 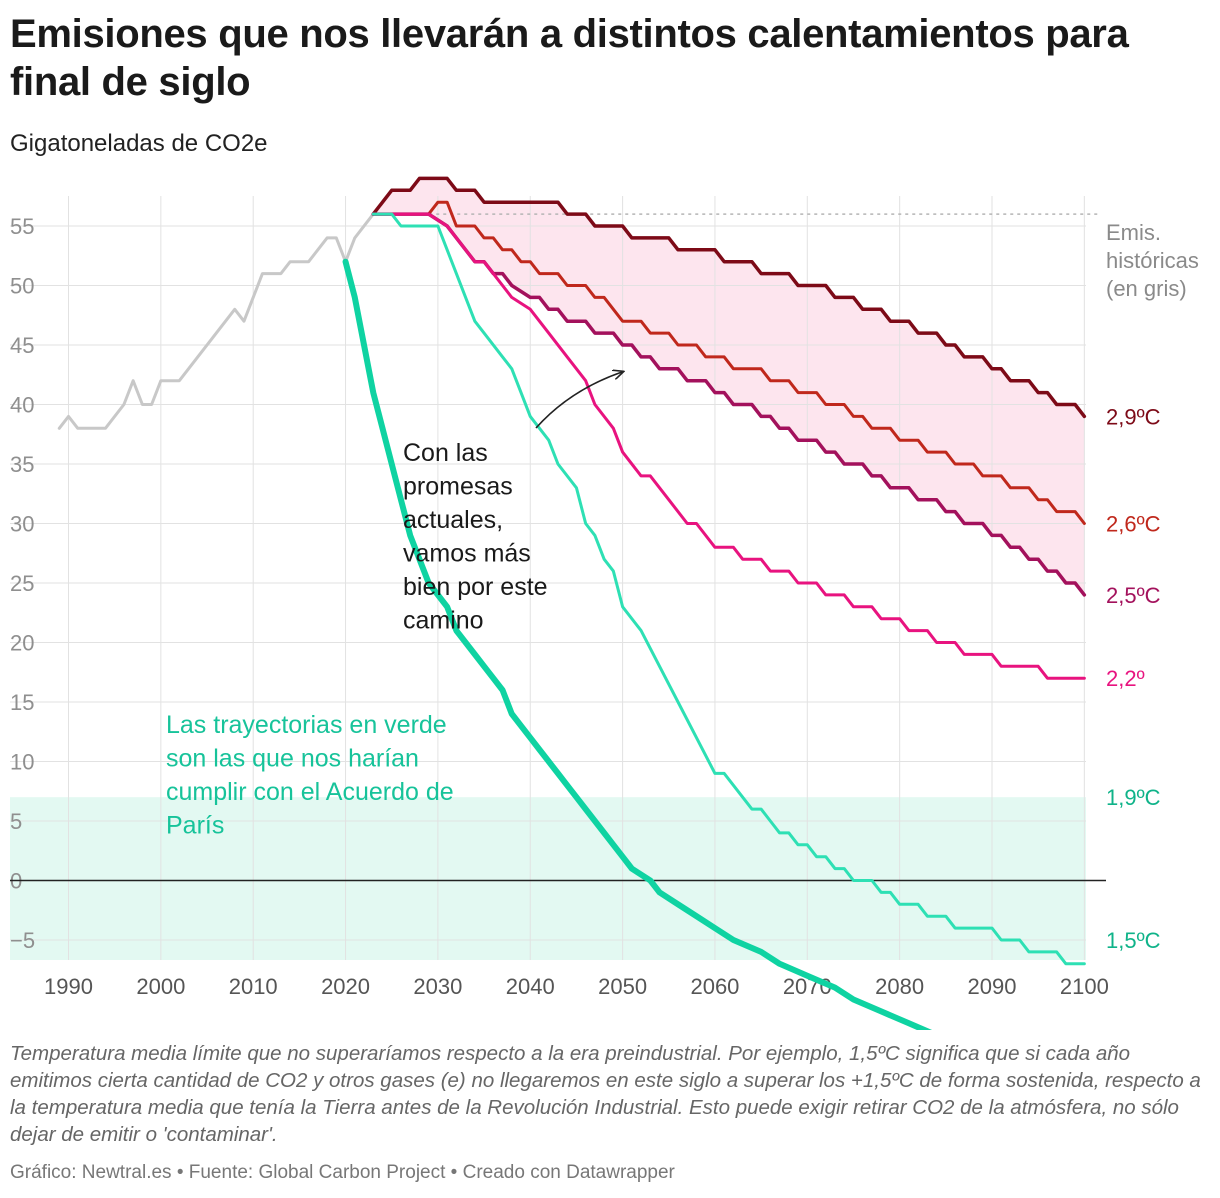 I want to click on y-tick-label: 20, so click(x=22, y=643).